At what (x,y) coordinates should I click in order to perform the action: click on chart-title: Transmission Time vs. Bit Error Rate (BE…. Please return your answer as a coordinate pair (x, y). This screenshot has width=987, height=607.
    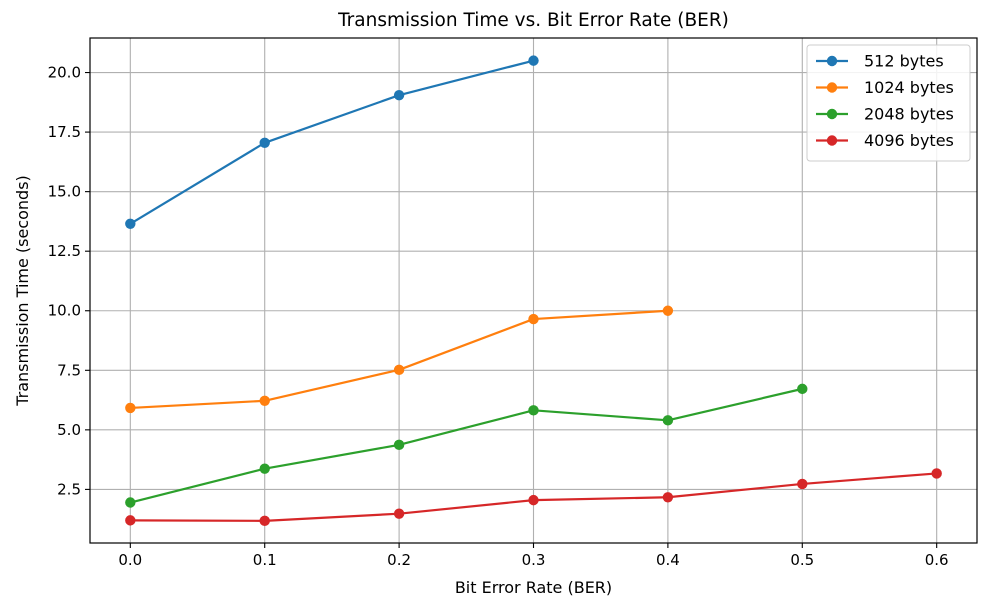
    Looking at the image, I should click on (533, 20).